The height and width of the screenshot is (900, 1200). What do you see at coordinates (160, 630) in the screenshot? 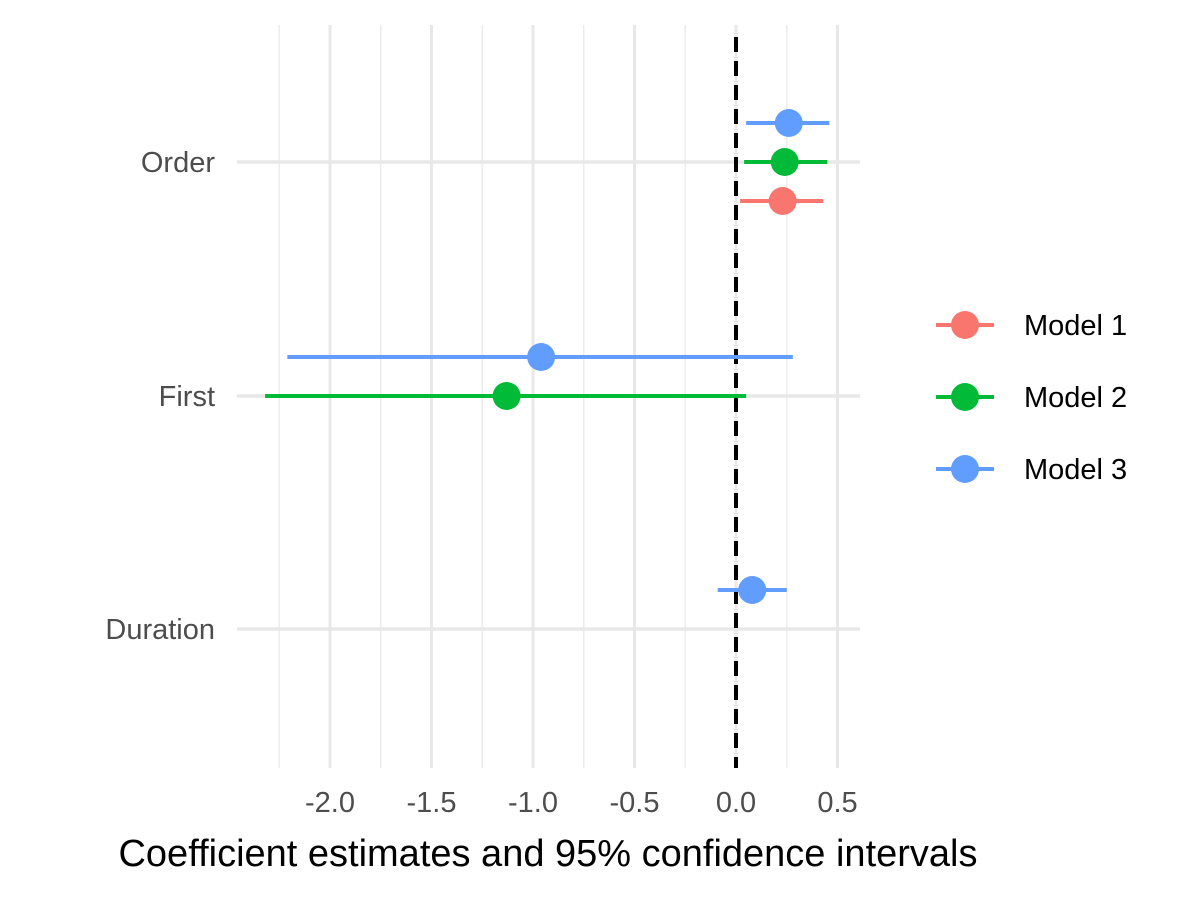
I see `y-tick-label-duration: Duration` at bounding box center [160, 630].